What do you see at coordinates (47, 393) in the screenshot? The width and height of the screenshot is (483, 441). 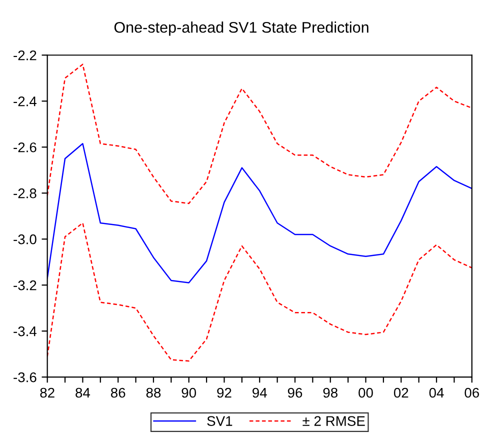 I see `x-tick-label: 82` at bounding box center [47, 393].